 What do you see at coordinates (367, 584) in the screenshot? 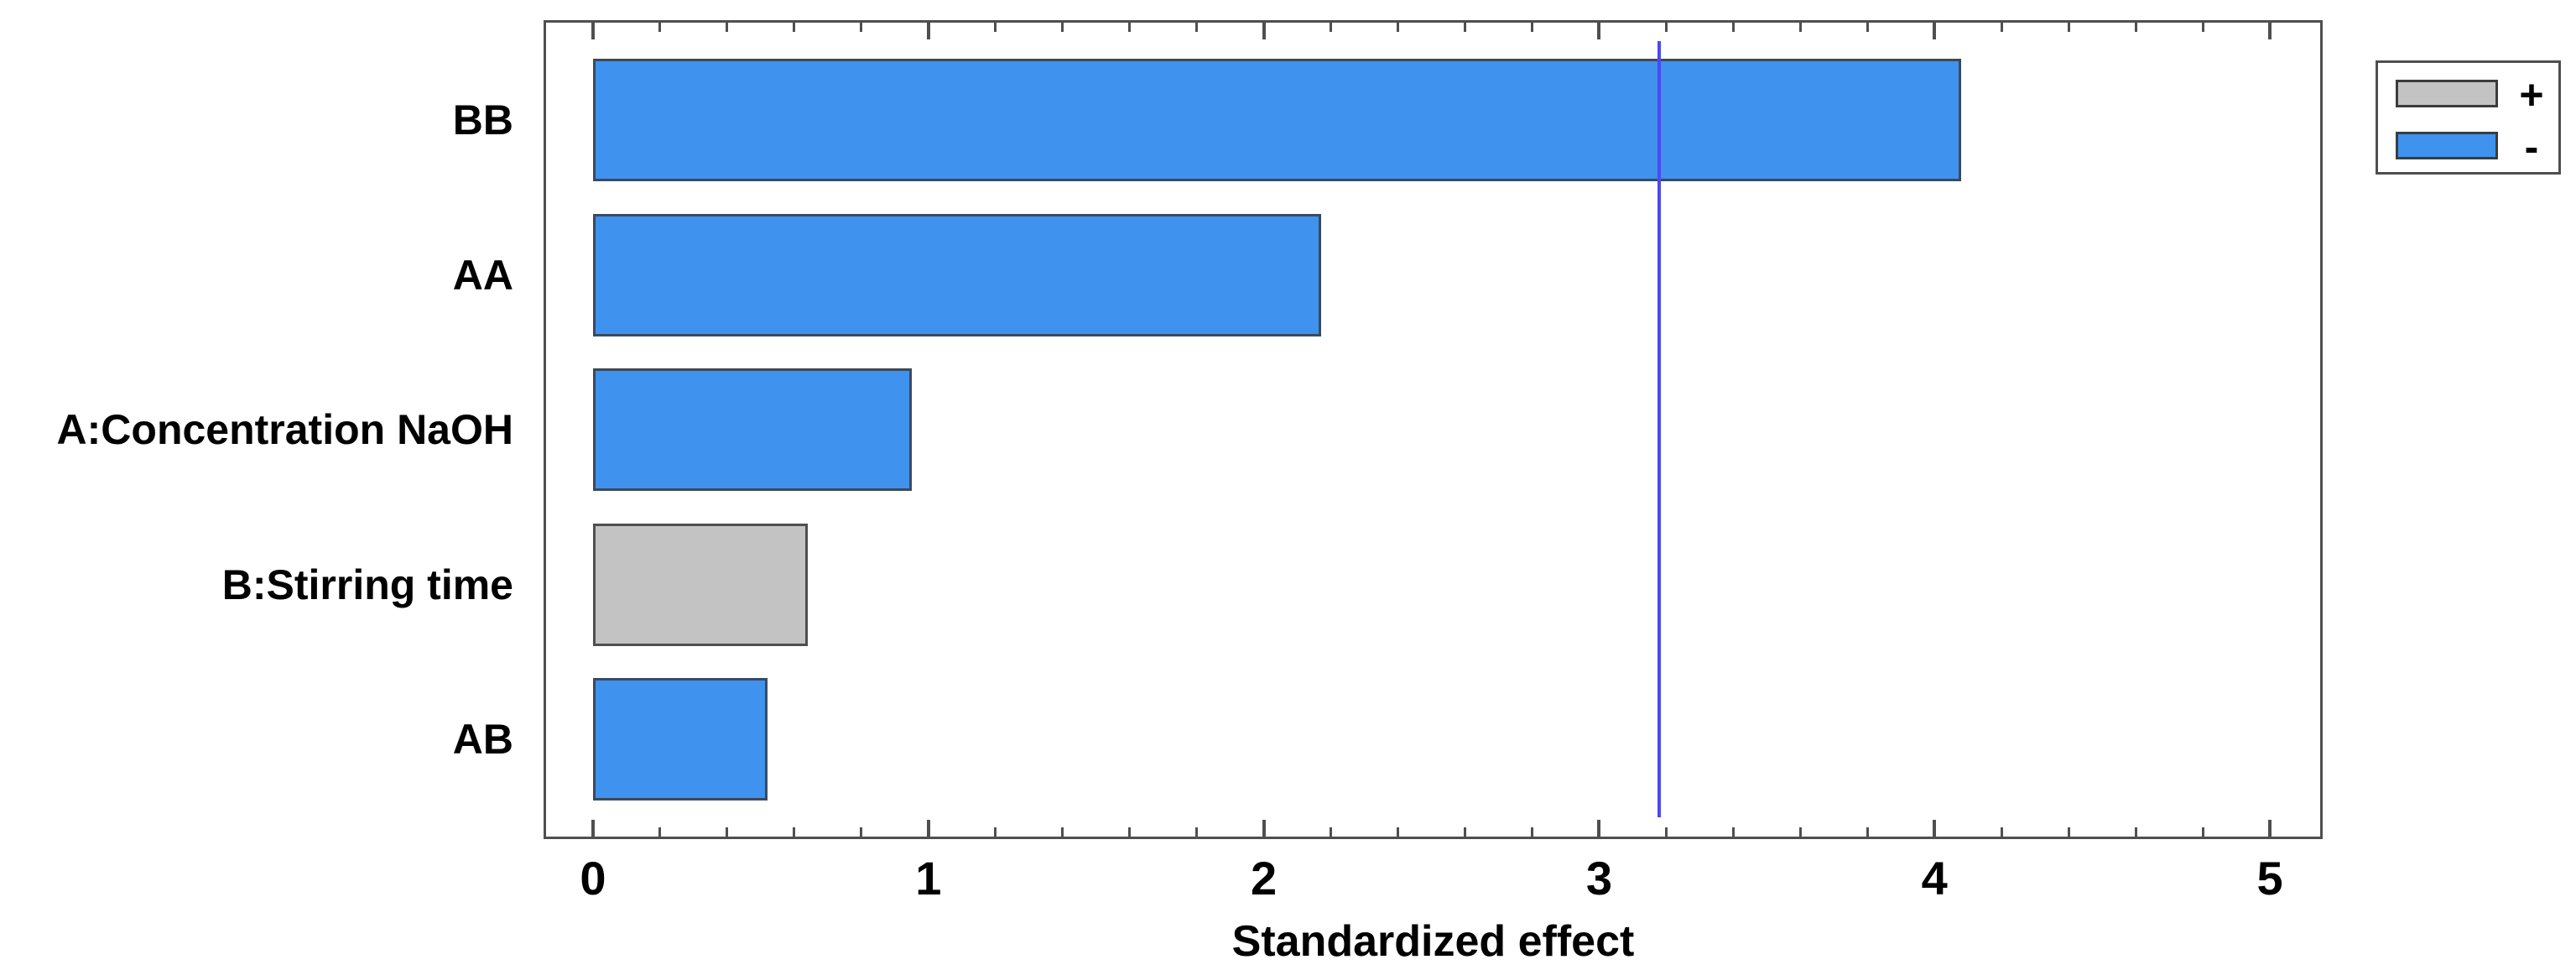
I see `category-label-B-Stirring-time: B:Stirring time` at bounding box center [367, 584].